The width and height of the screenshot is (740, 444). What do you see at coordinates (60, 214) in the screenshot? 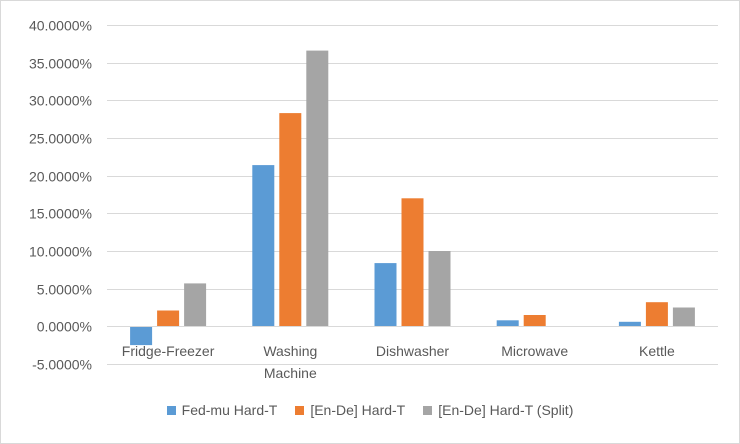
I see `y-tick-label: 15.0000%` at bounding box center [60, 214].